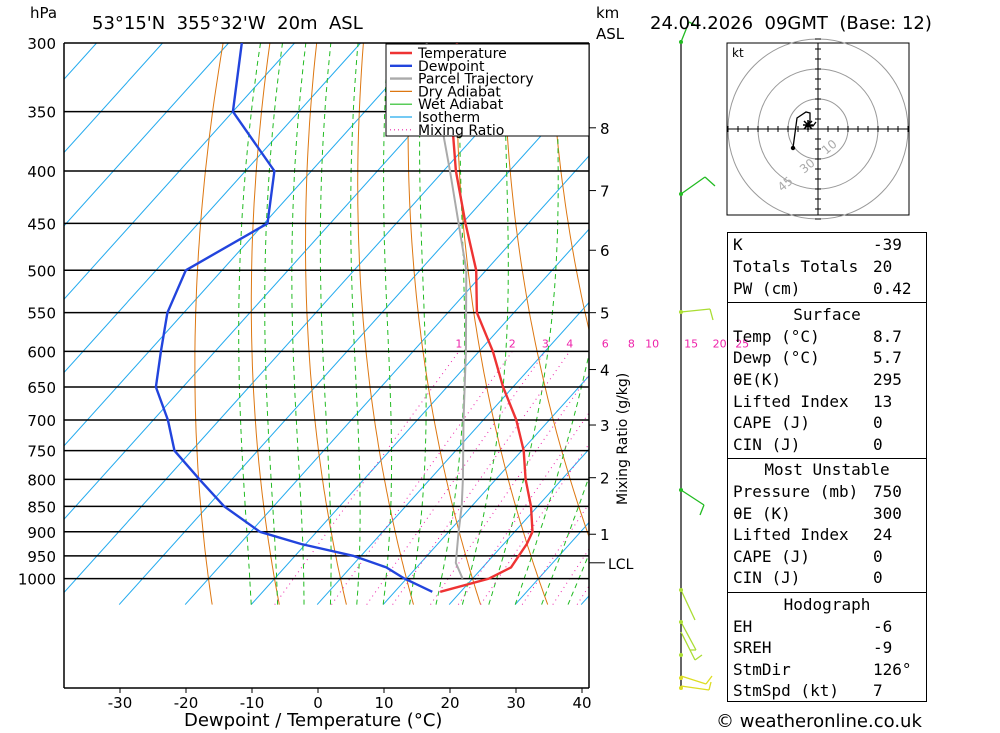  Describe the element at coordinates (887, 513) in the screenshot. I see `index-value: 300` at that location.